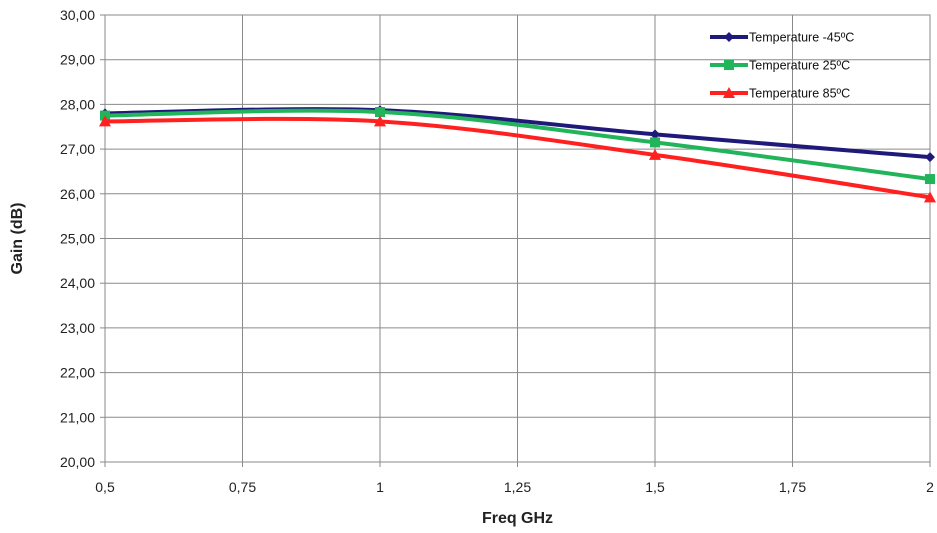 The height and width of the screenshot is (533, 937). What do you see at coordinates (77, 462) in the screenshot?
I see `y-tick-label: 20,00` at bounding box center [77, 462].